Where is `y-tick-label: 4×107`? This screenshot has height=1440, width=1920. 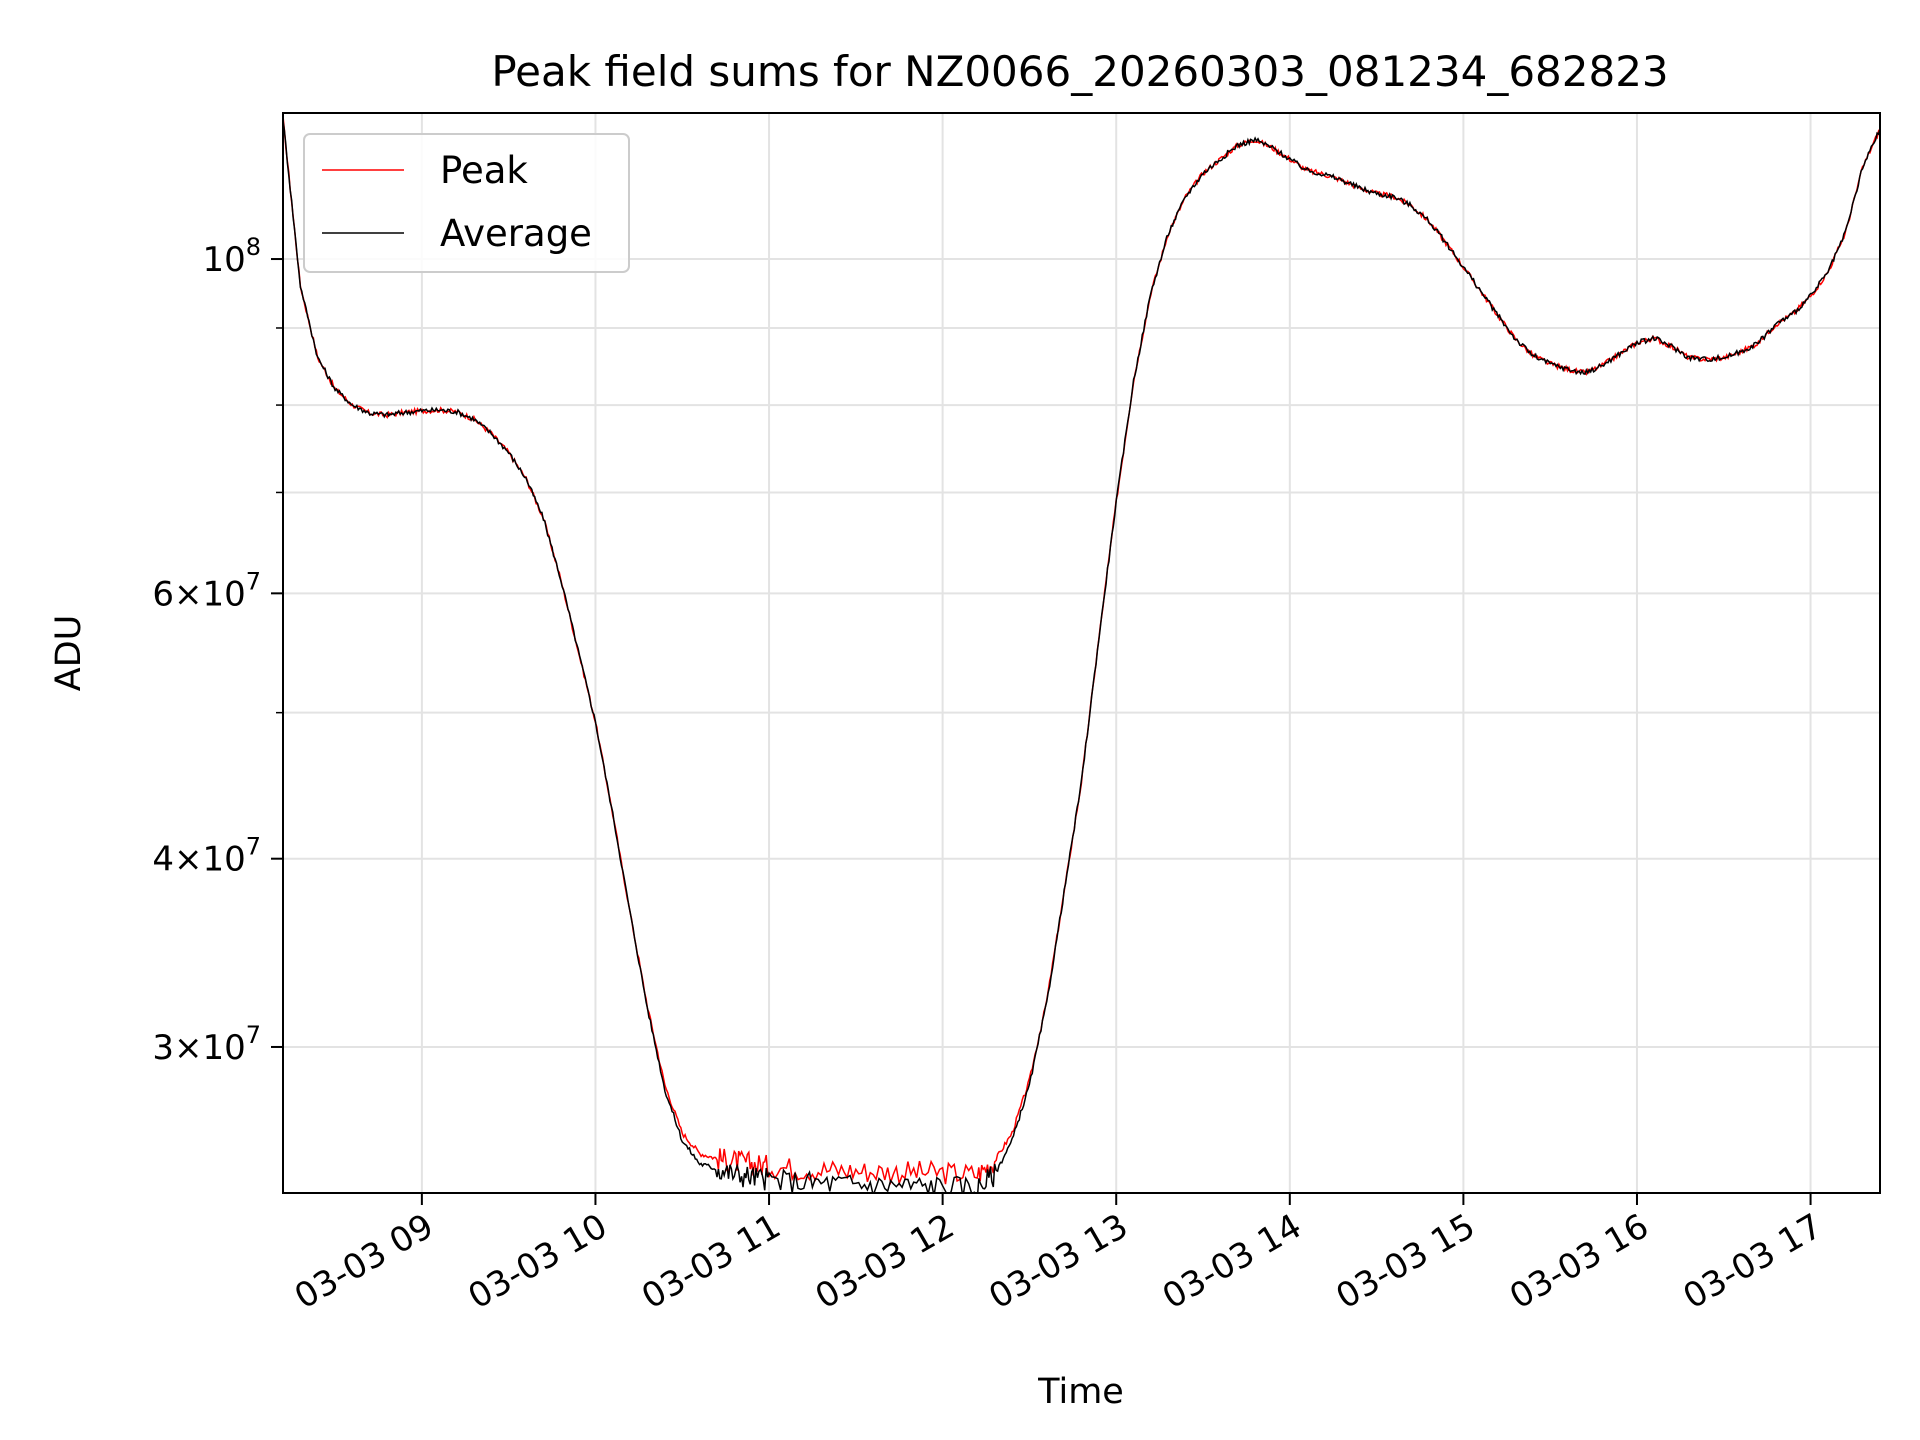
y-tick-label: 4×107 is located at coordinates (206, 856).